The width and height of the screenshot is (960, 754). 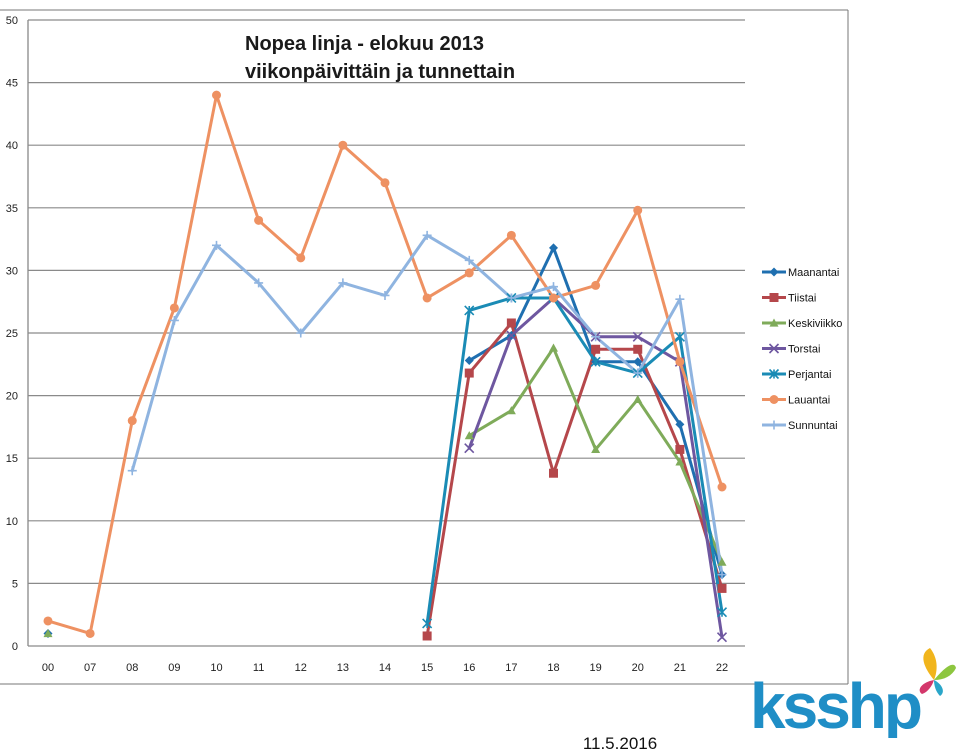 What do you see at coordinates (813, 426) in the screenshot?
I see `legend-label: Sunnuntai` at bounding box center [813, 426].